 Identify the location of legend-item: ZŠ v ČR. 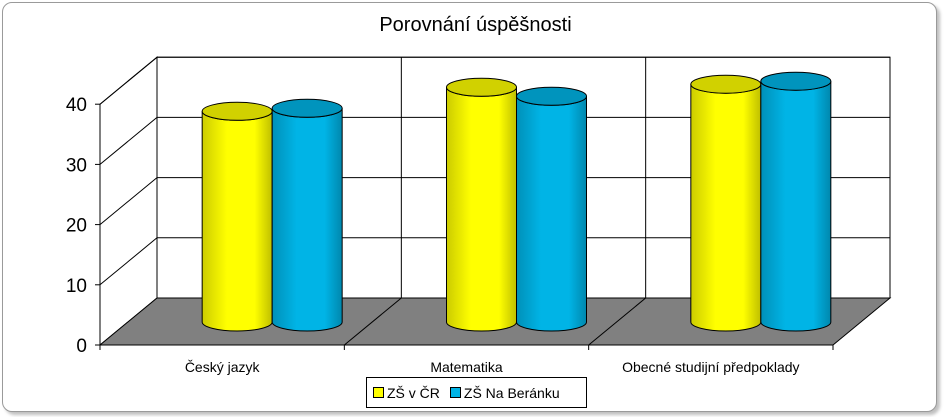
(406, 393).